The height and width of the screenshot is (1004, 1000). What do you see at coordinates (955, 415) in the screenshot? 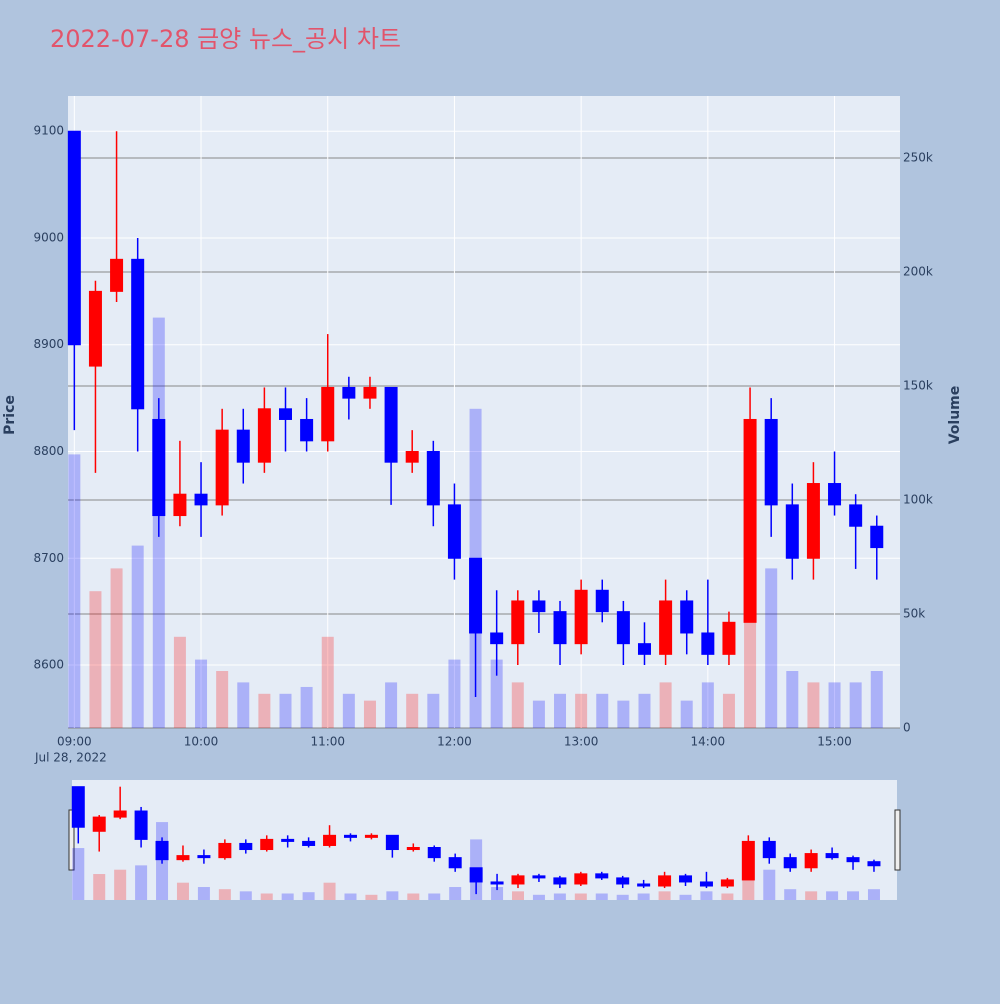
I see `y2-axis-title: Volume` at bounding box center [955, 415].